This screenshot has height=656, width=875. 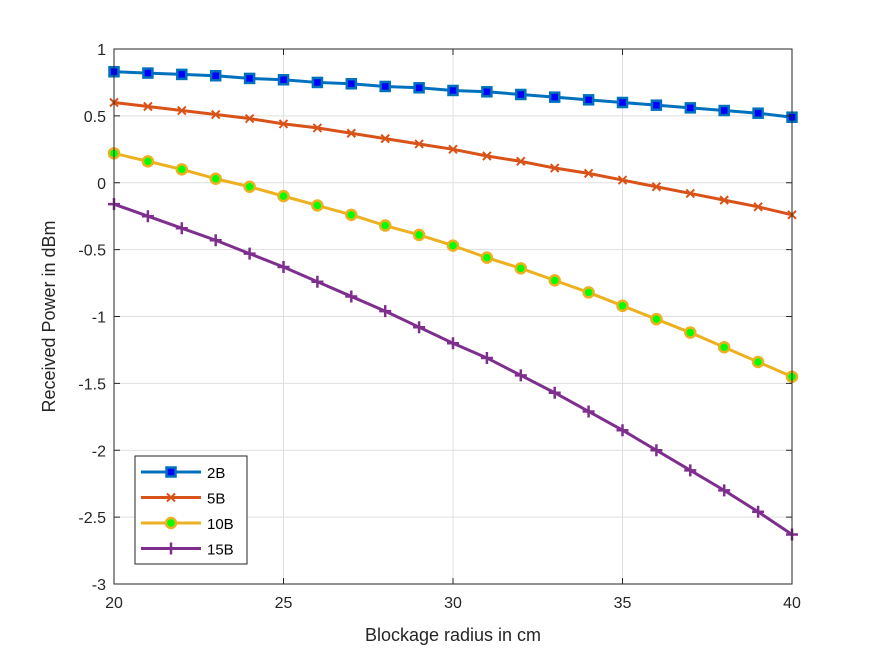 What do you see at coordinates (453, 635) in the screenshot?
I see `x-axis-label: Blockage radius in cm` at bounding box center [453, 635].